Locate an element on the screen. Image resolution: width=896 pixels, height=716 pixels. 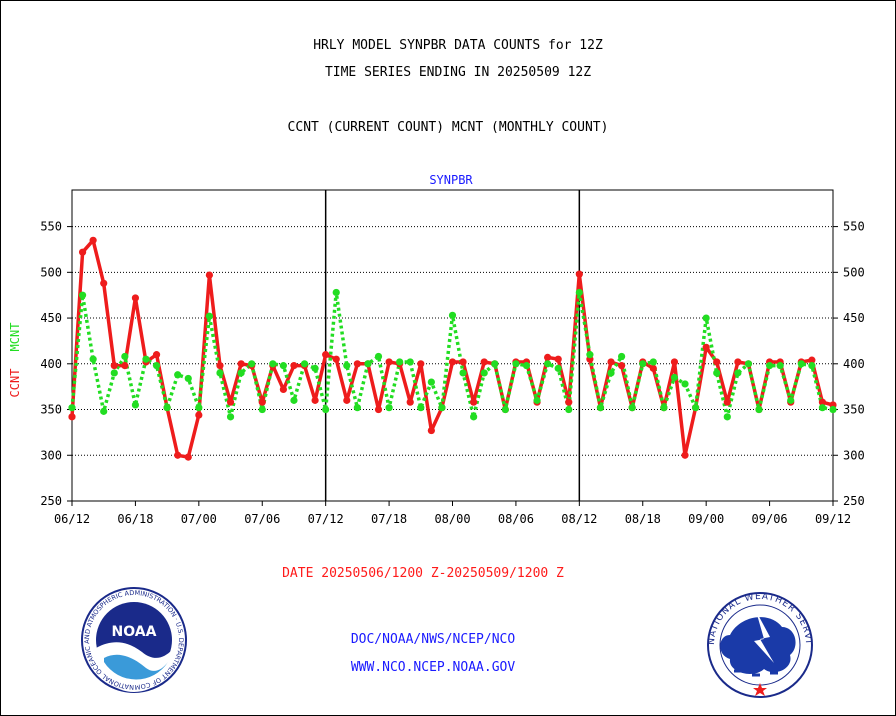
footer-website: WWW.NCO.NCEP.NOAA.GOV is located at coordinates (433, 667).